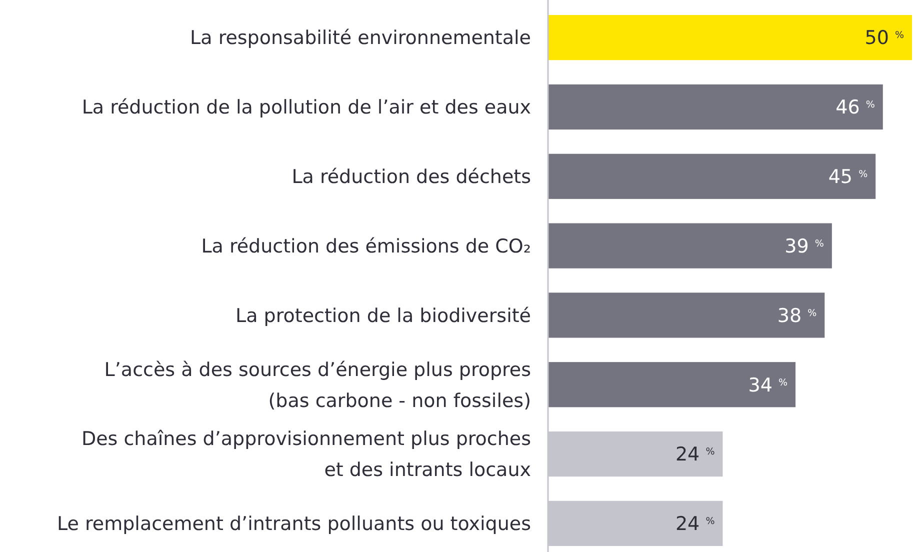 This screenshot has width=917, height=552. I want to click on y-tick-label: La responsabilité environnementale, so click(360, 38).